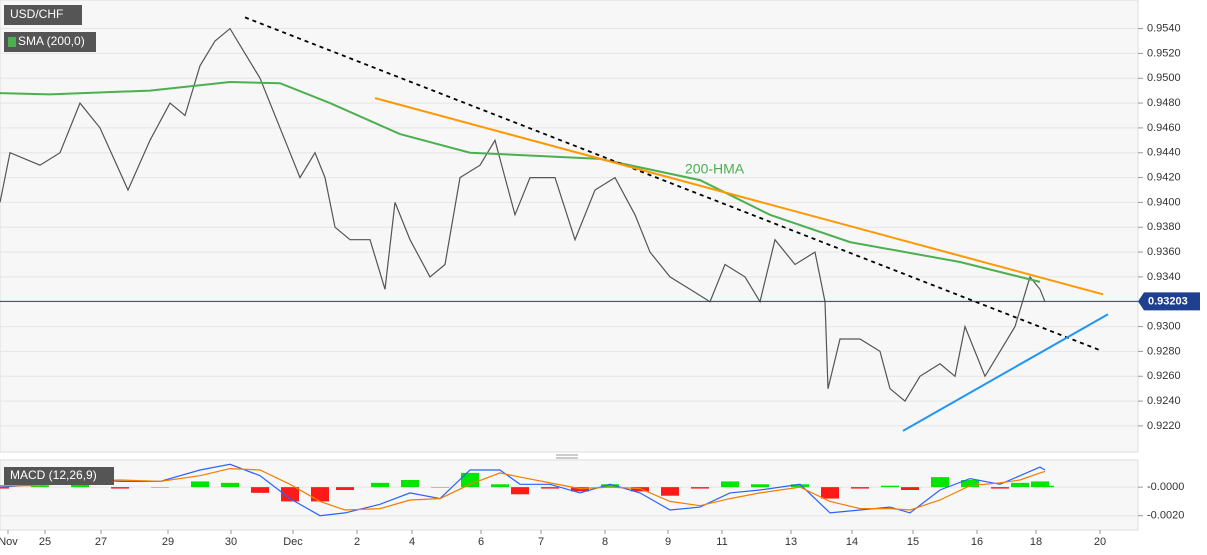  What do you see at coordinates (1164, 351) in the screenshot?
I see `y-tick-label: 0.9280` at bounding box center [1164, 351].